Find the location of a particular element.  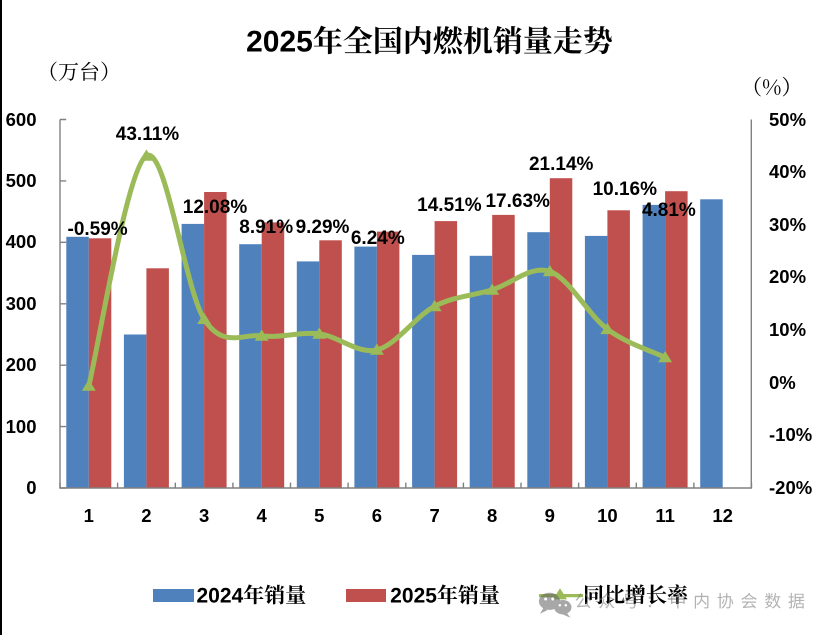

bar-2024-m6 is located at coordinates (365, 367).